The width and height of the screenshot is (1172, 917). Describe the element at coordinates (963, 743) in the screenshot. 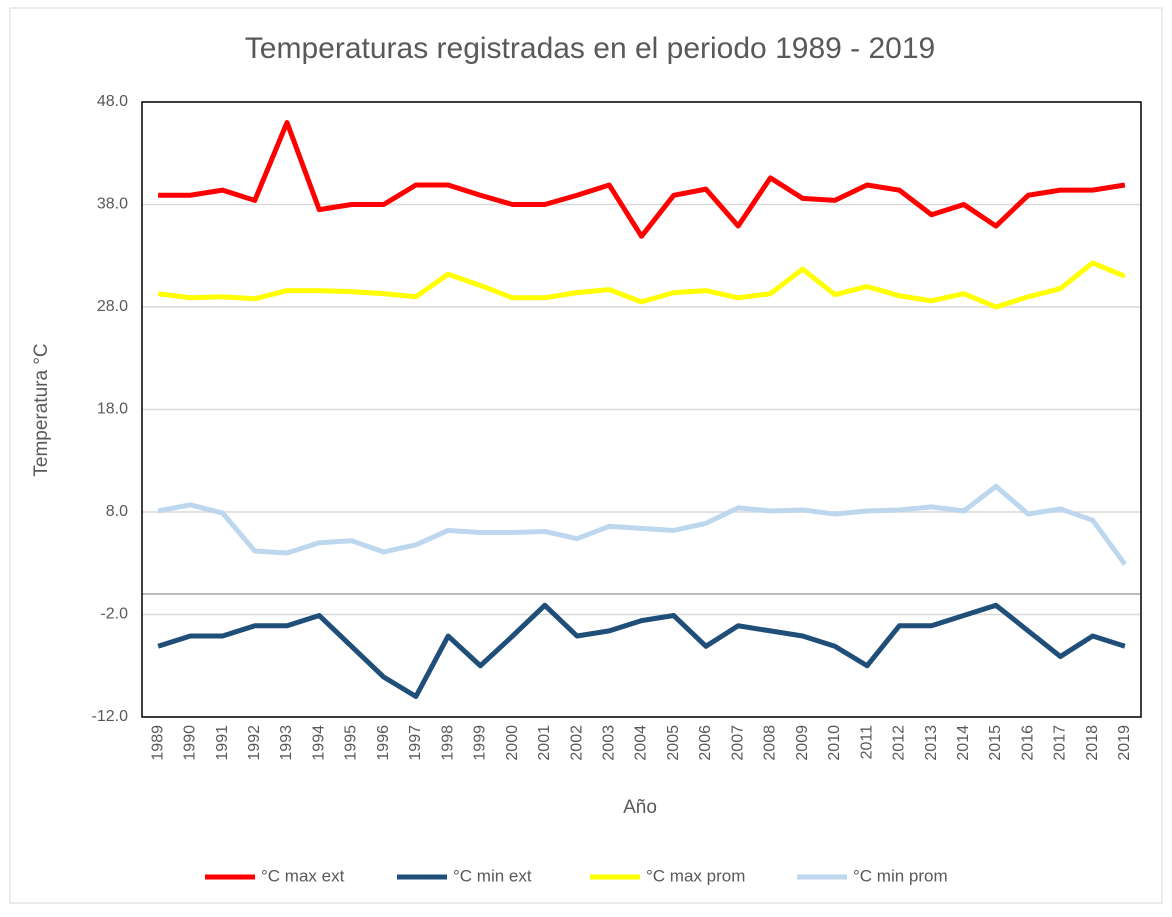

I see `x-tick-label: 2014` at that location.